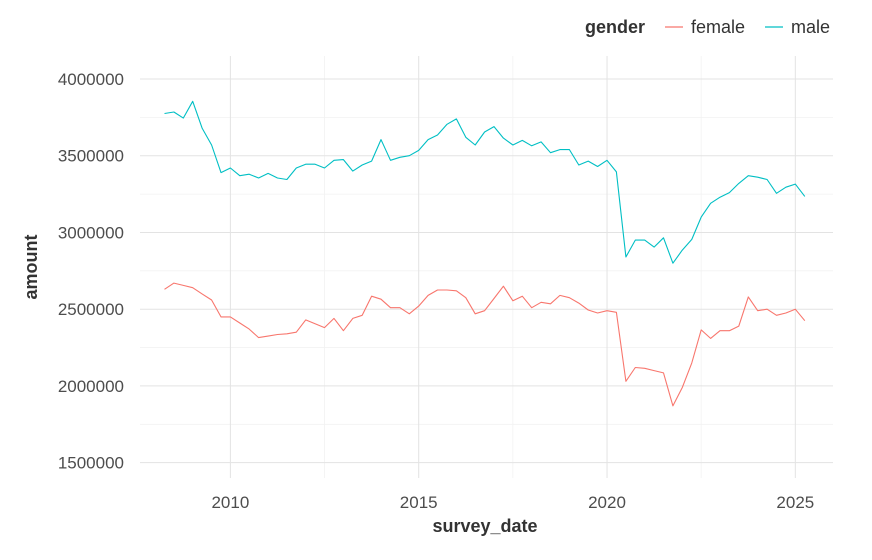  What do you see at coordinates (91, 79) in the screenshot?
I see `y-tick-label: 4000000` at bounding box center [91, 79].